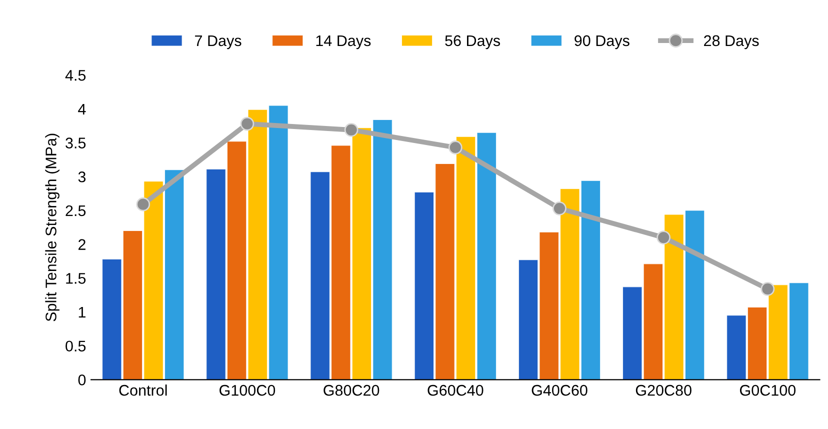 The width and height of the screenshot is (828, 429). Describe the element at coordinates (76, 210) in the screenshot. I see `y-tick-label: 2.5` at that location.